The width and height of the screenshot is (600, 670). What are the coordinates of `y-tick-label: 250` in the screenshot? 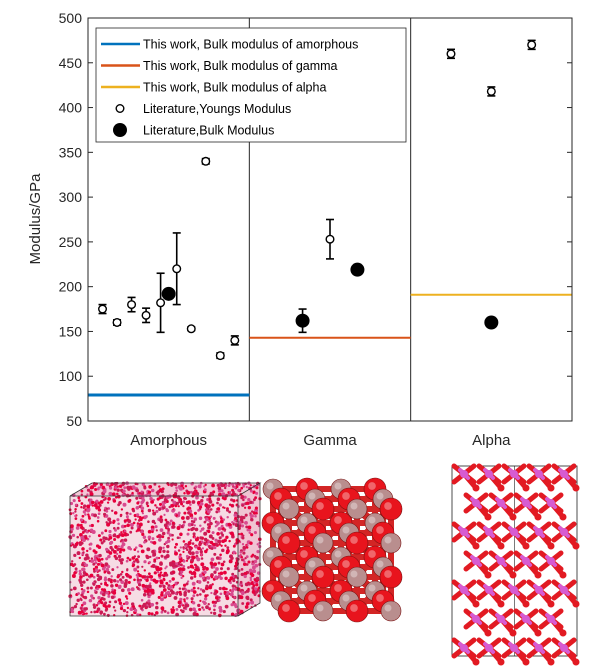 It's located at (71, 242).